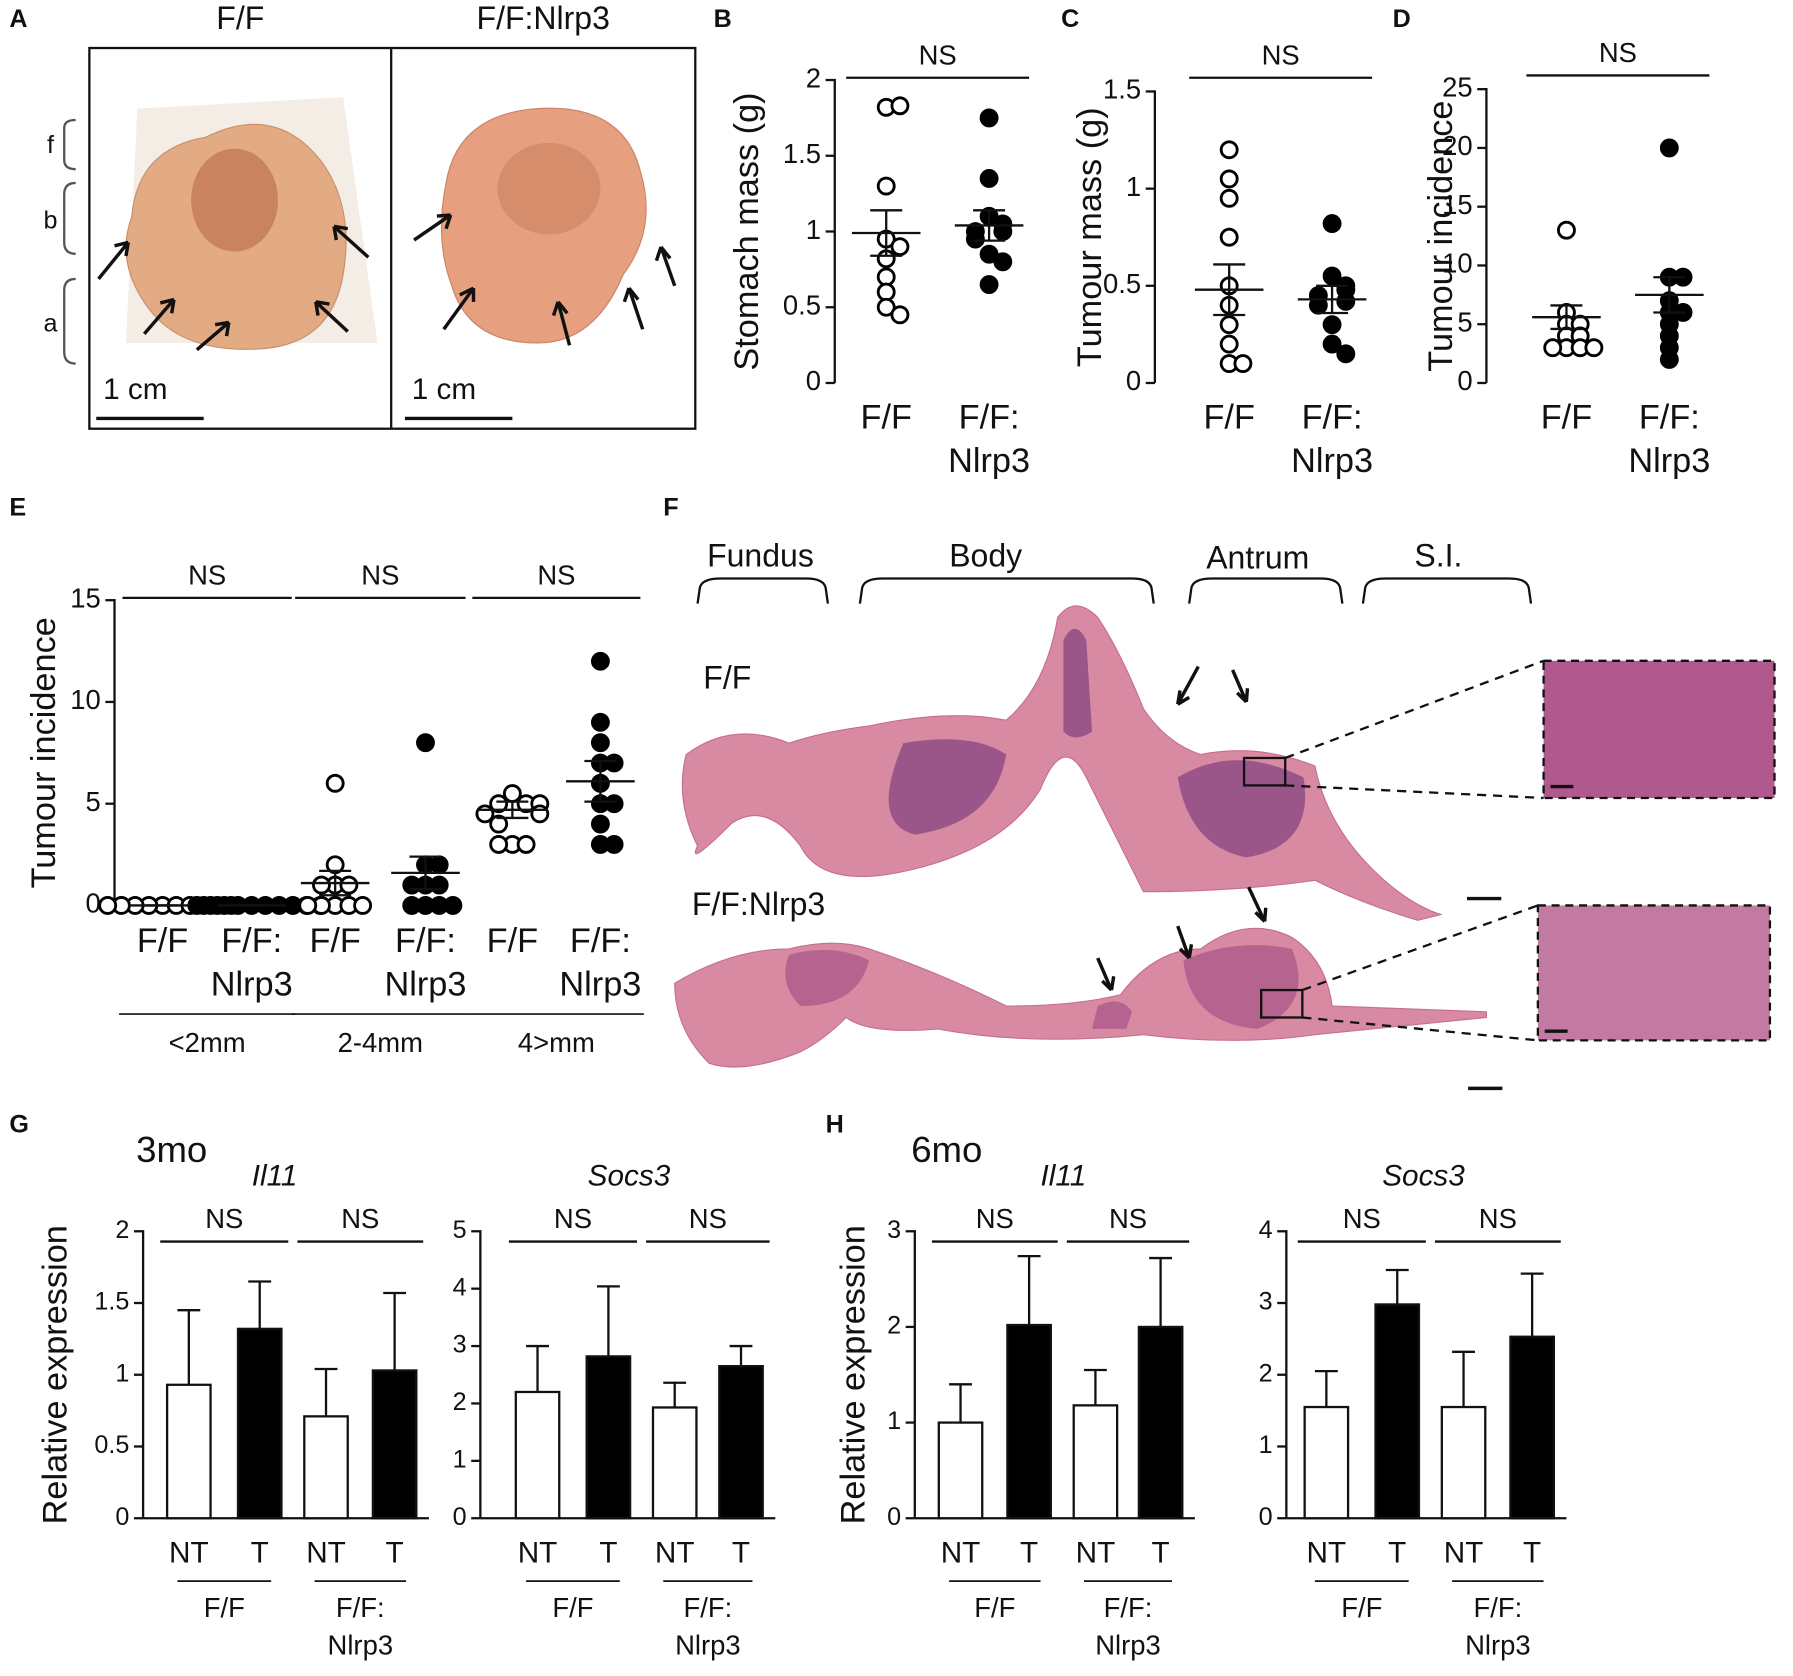  Describe the element at coordinates (556, 1042) in the screenshot. I see `group-label: 4>mm` at that location.